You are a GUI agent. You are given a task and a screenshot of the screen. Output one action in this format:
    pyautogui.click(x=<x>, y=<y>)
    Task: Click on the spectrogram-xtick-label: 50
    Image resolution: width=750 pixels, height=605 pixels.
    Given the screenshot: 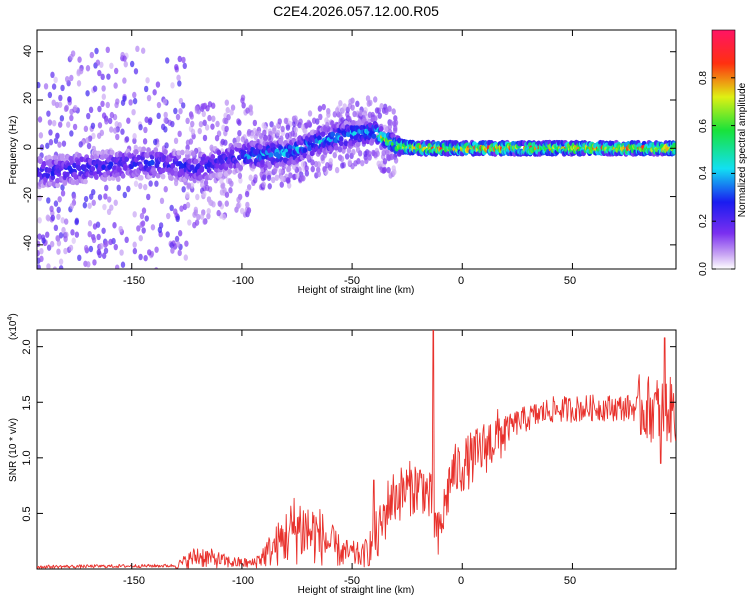 What is the action you would take?
    pyautogui.click(x=570, y=281)
    